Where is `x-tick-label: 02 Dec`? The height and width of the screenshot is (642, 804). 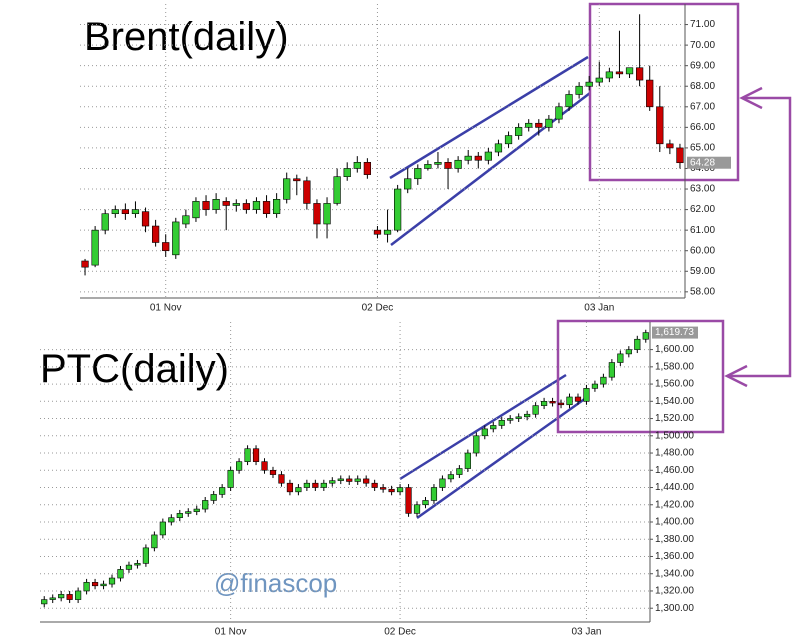
x-tick-label: 02 Dec is located at coordinates (378, 308).